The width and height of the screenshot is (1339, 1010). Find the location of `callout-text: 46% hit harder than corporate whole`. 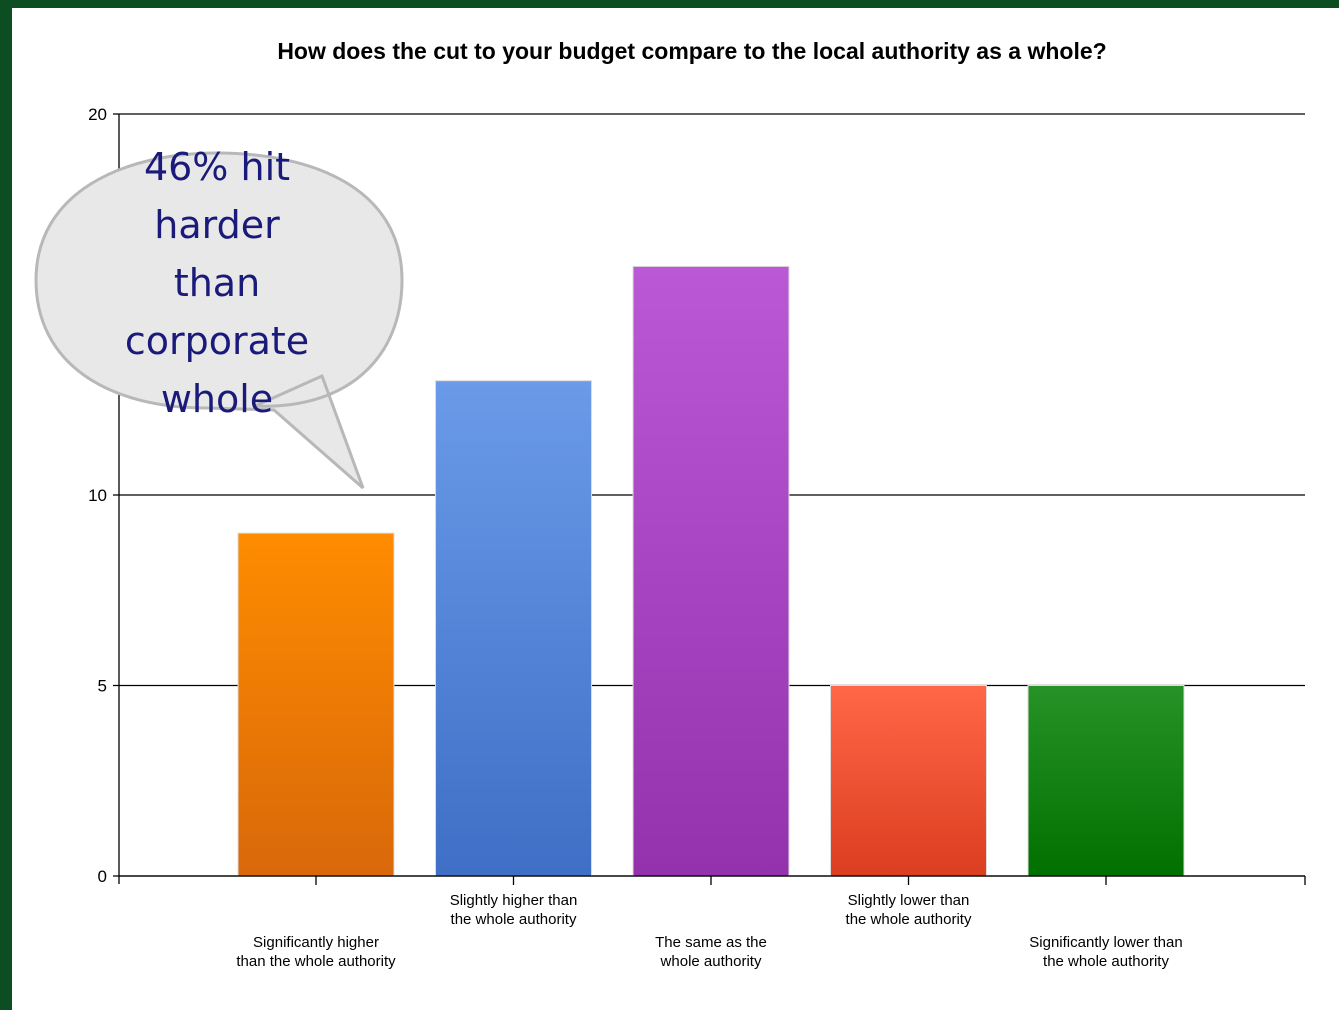

callout-text: 46% hit harder than corporate whole is located at coordinates (217, 283).